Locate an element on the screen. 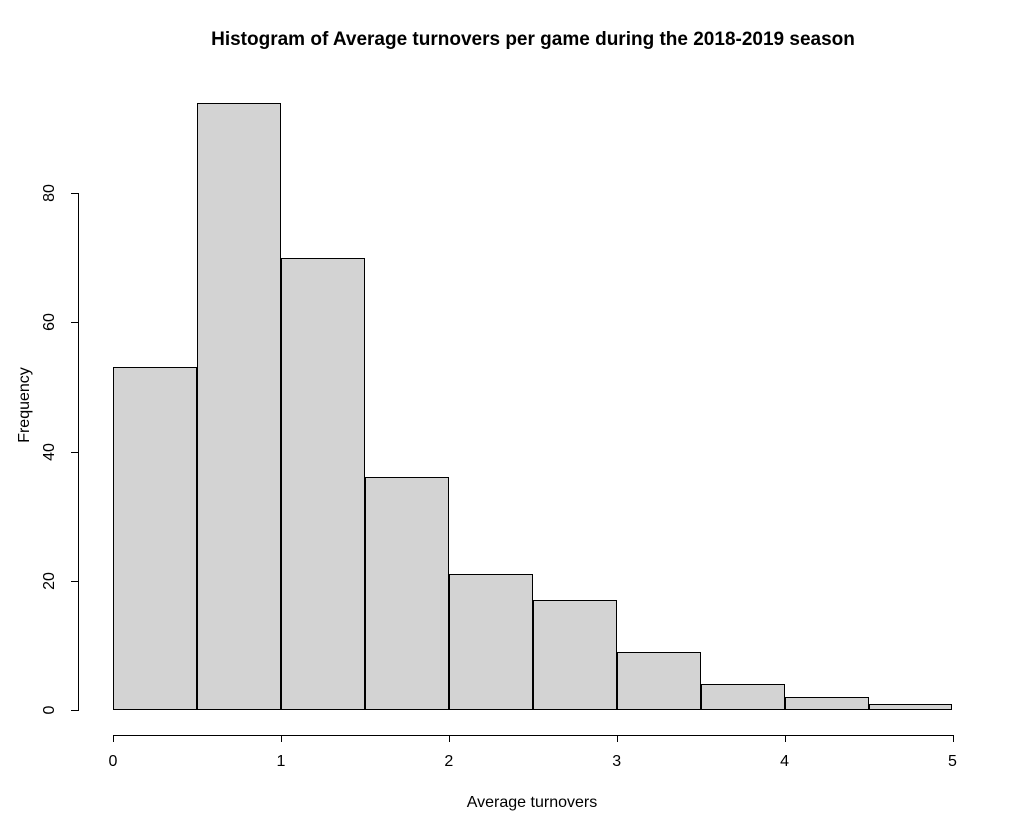 The image size is (1025, 833). y-tick-label: 20 is located at coordinates (49, 580).